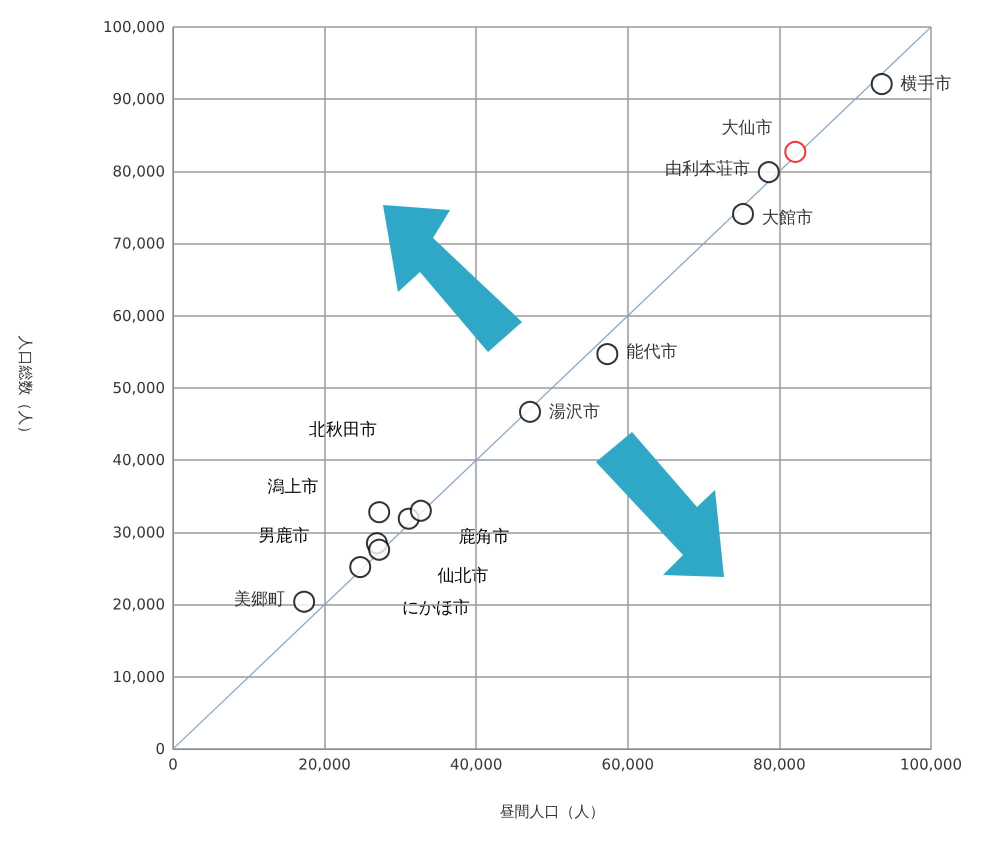 The height and width of the screenshot is (851, 985). Describe the element at coordinates (788, 218) in the screenshot. I see `data-label: 大館市` at that location.